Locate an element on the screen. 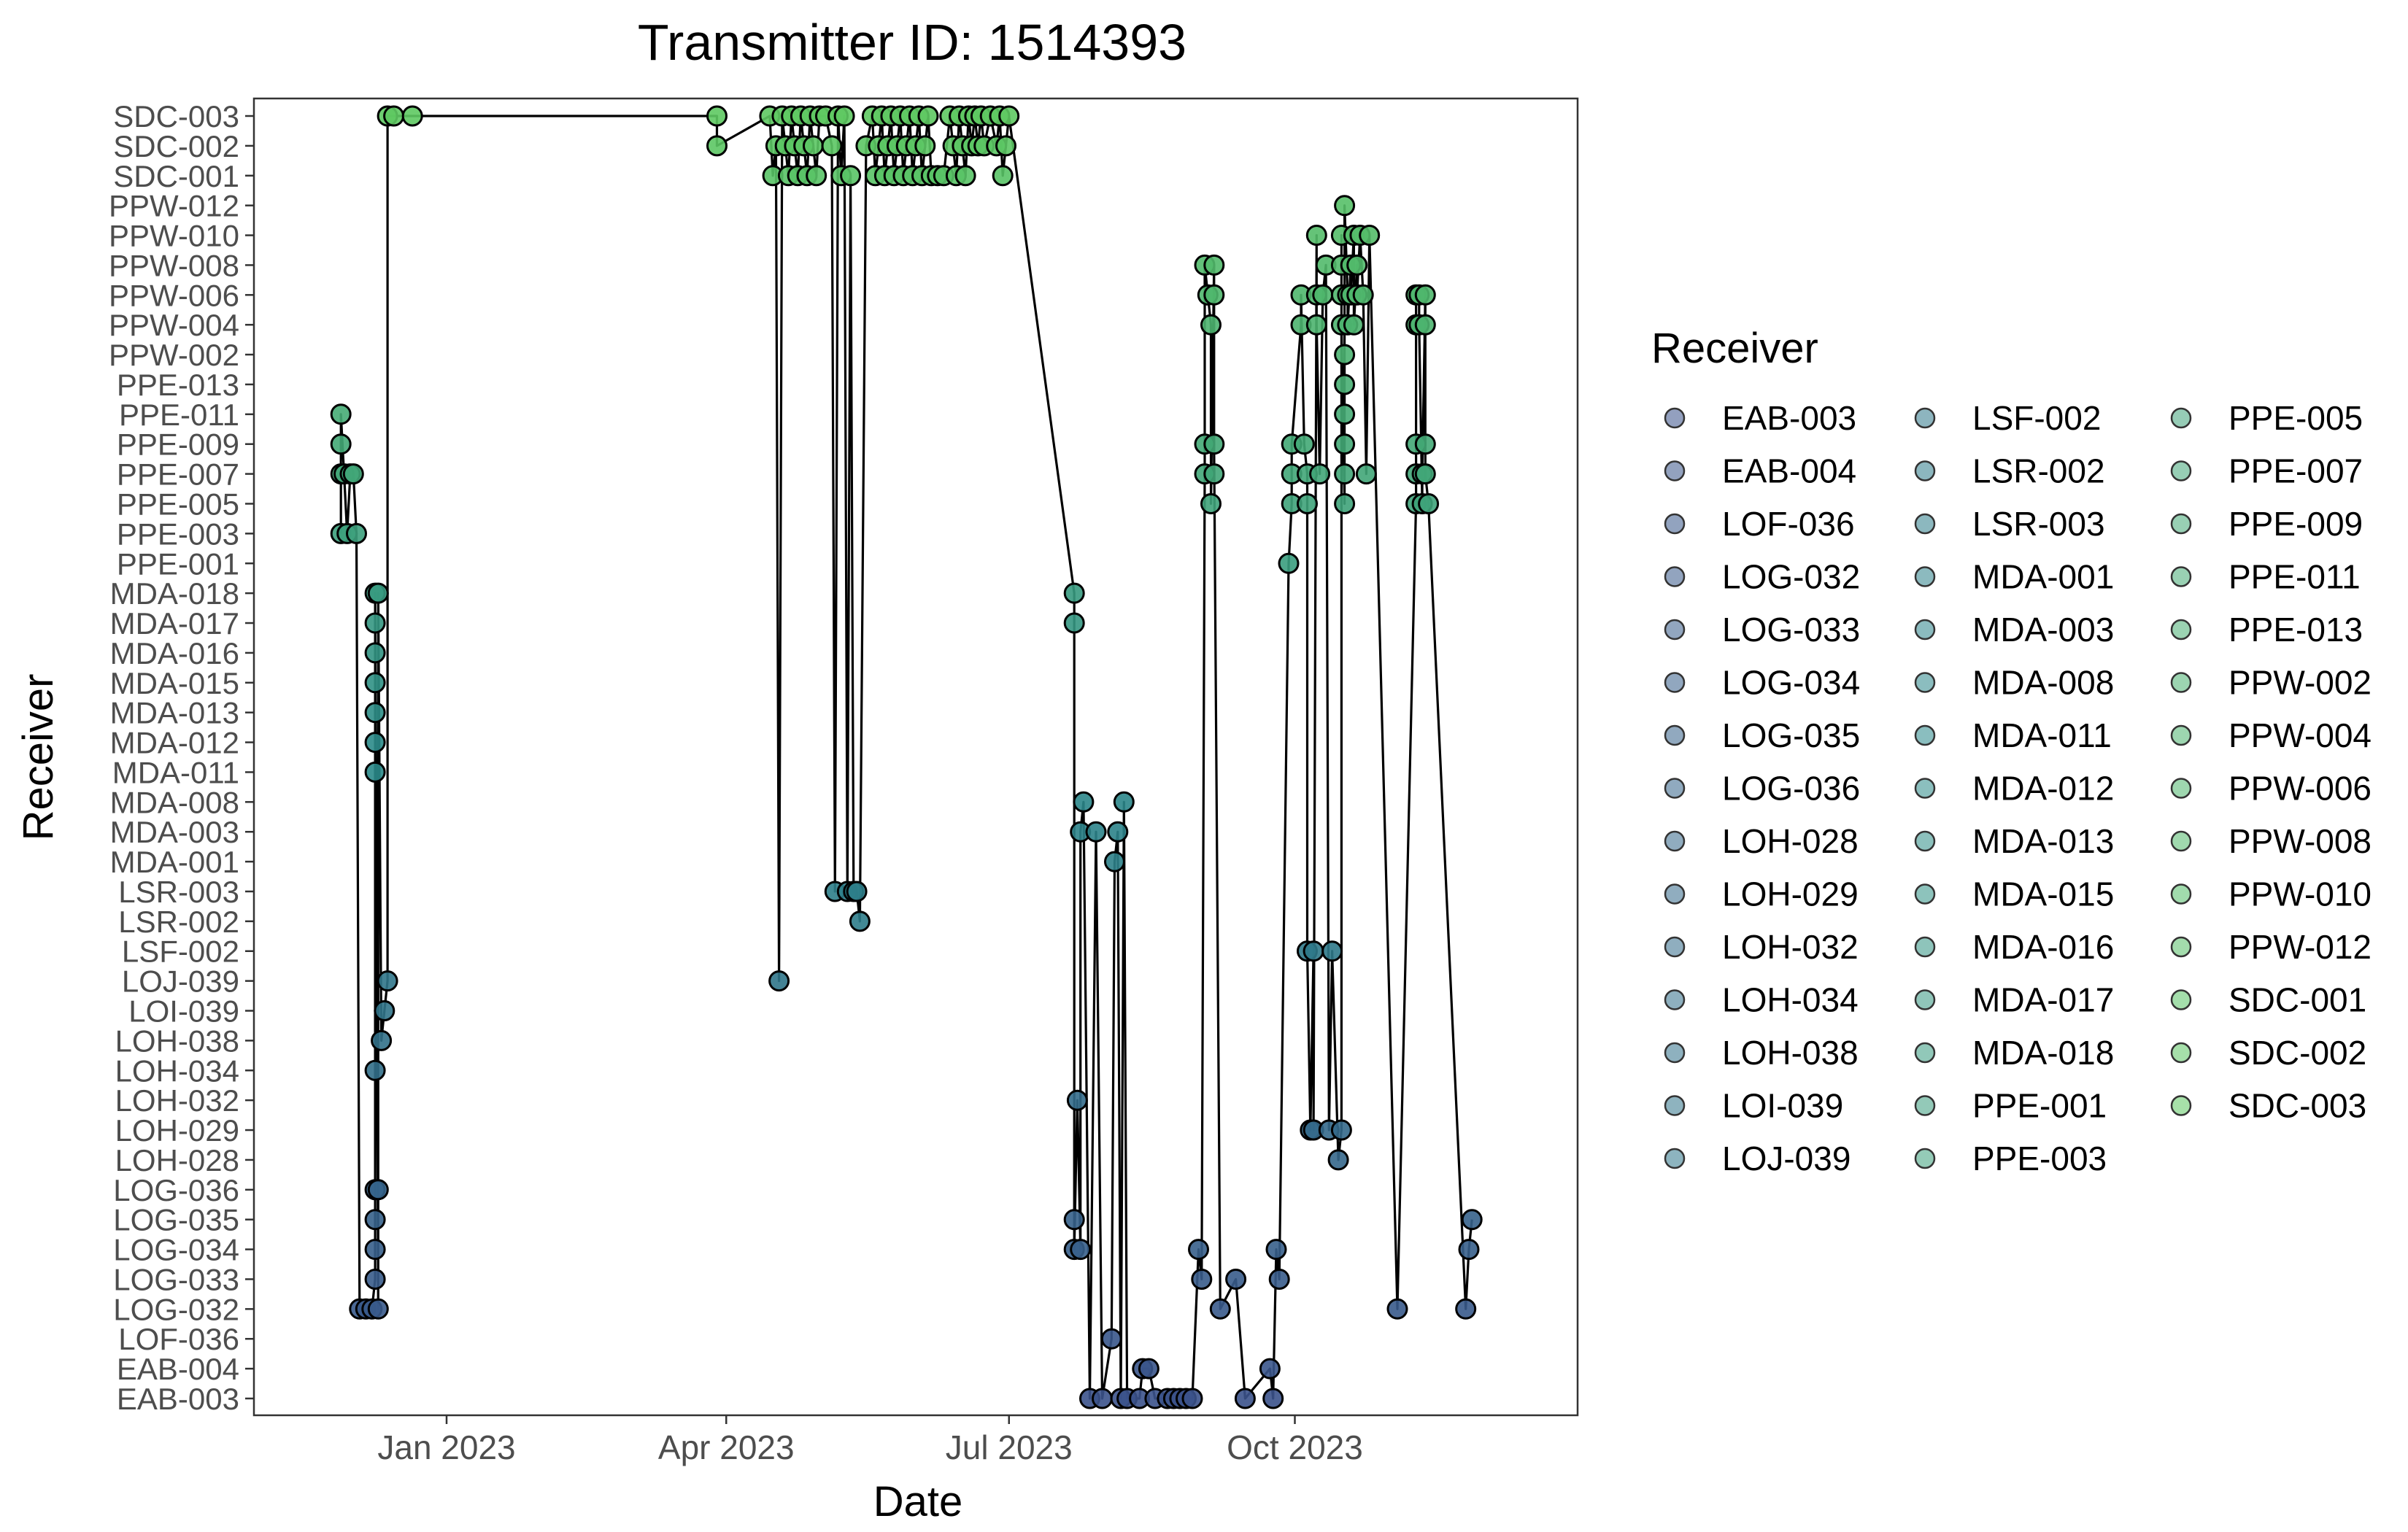  legend-label: PPE-001 is located at coordinates (2039, 1106).